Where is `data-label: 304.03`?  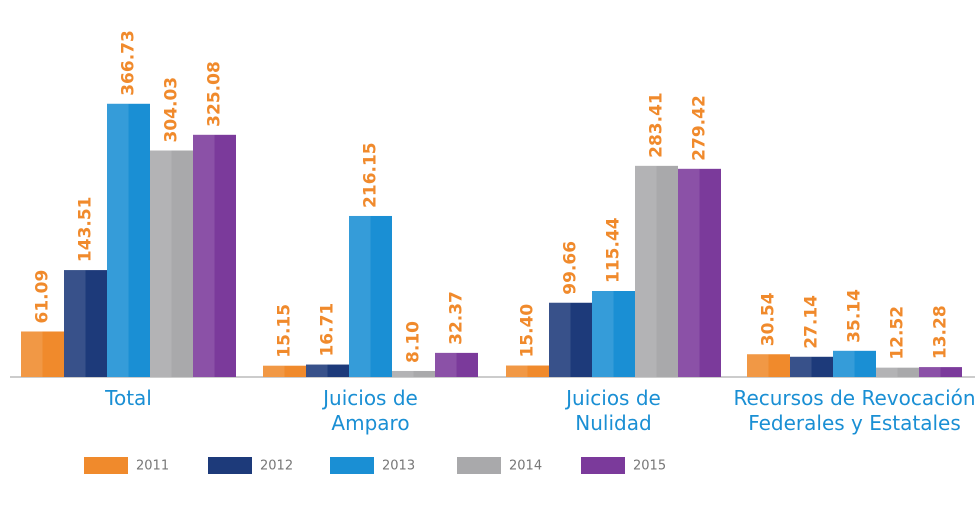
data-label: 304.03 is located at coordinates (172, 110).